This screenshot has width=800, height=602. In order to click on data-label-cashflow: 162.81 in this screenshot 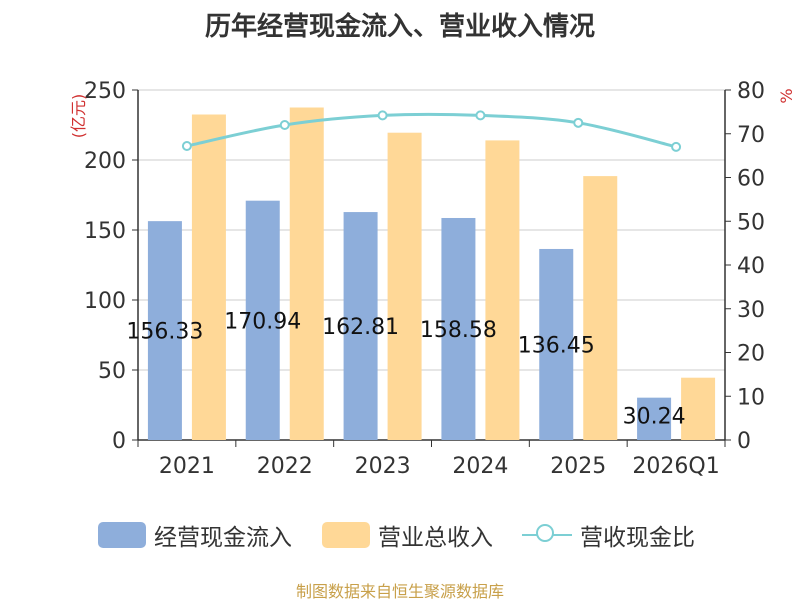, I will do `click(360, 327)`.